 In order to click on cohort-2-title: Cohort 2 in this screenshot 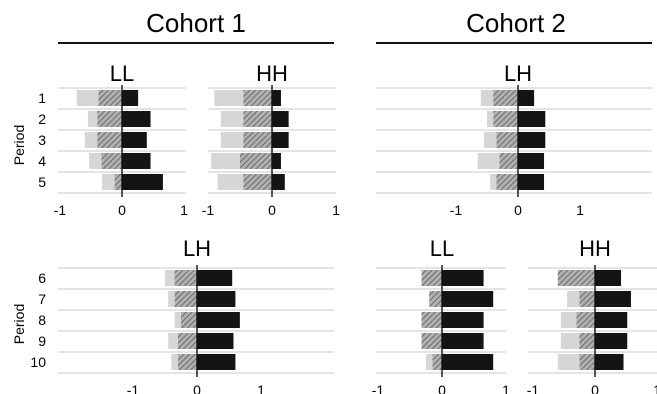, I will do `click(516, 23)`.